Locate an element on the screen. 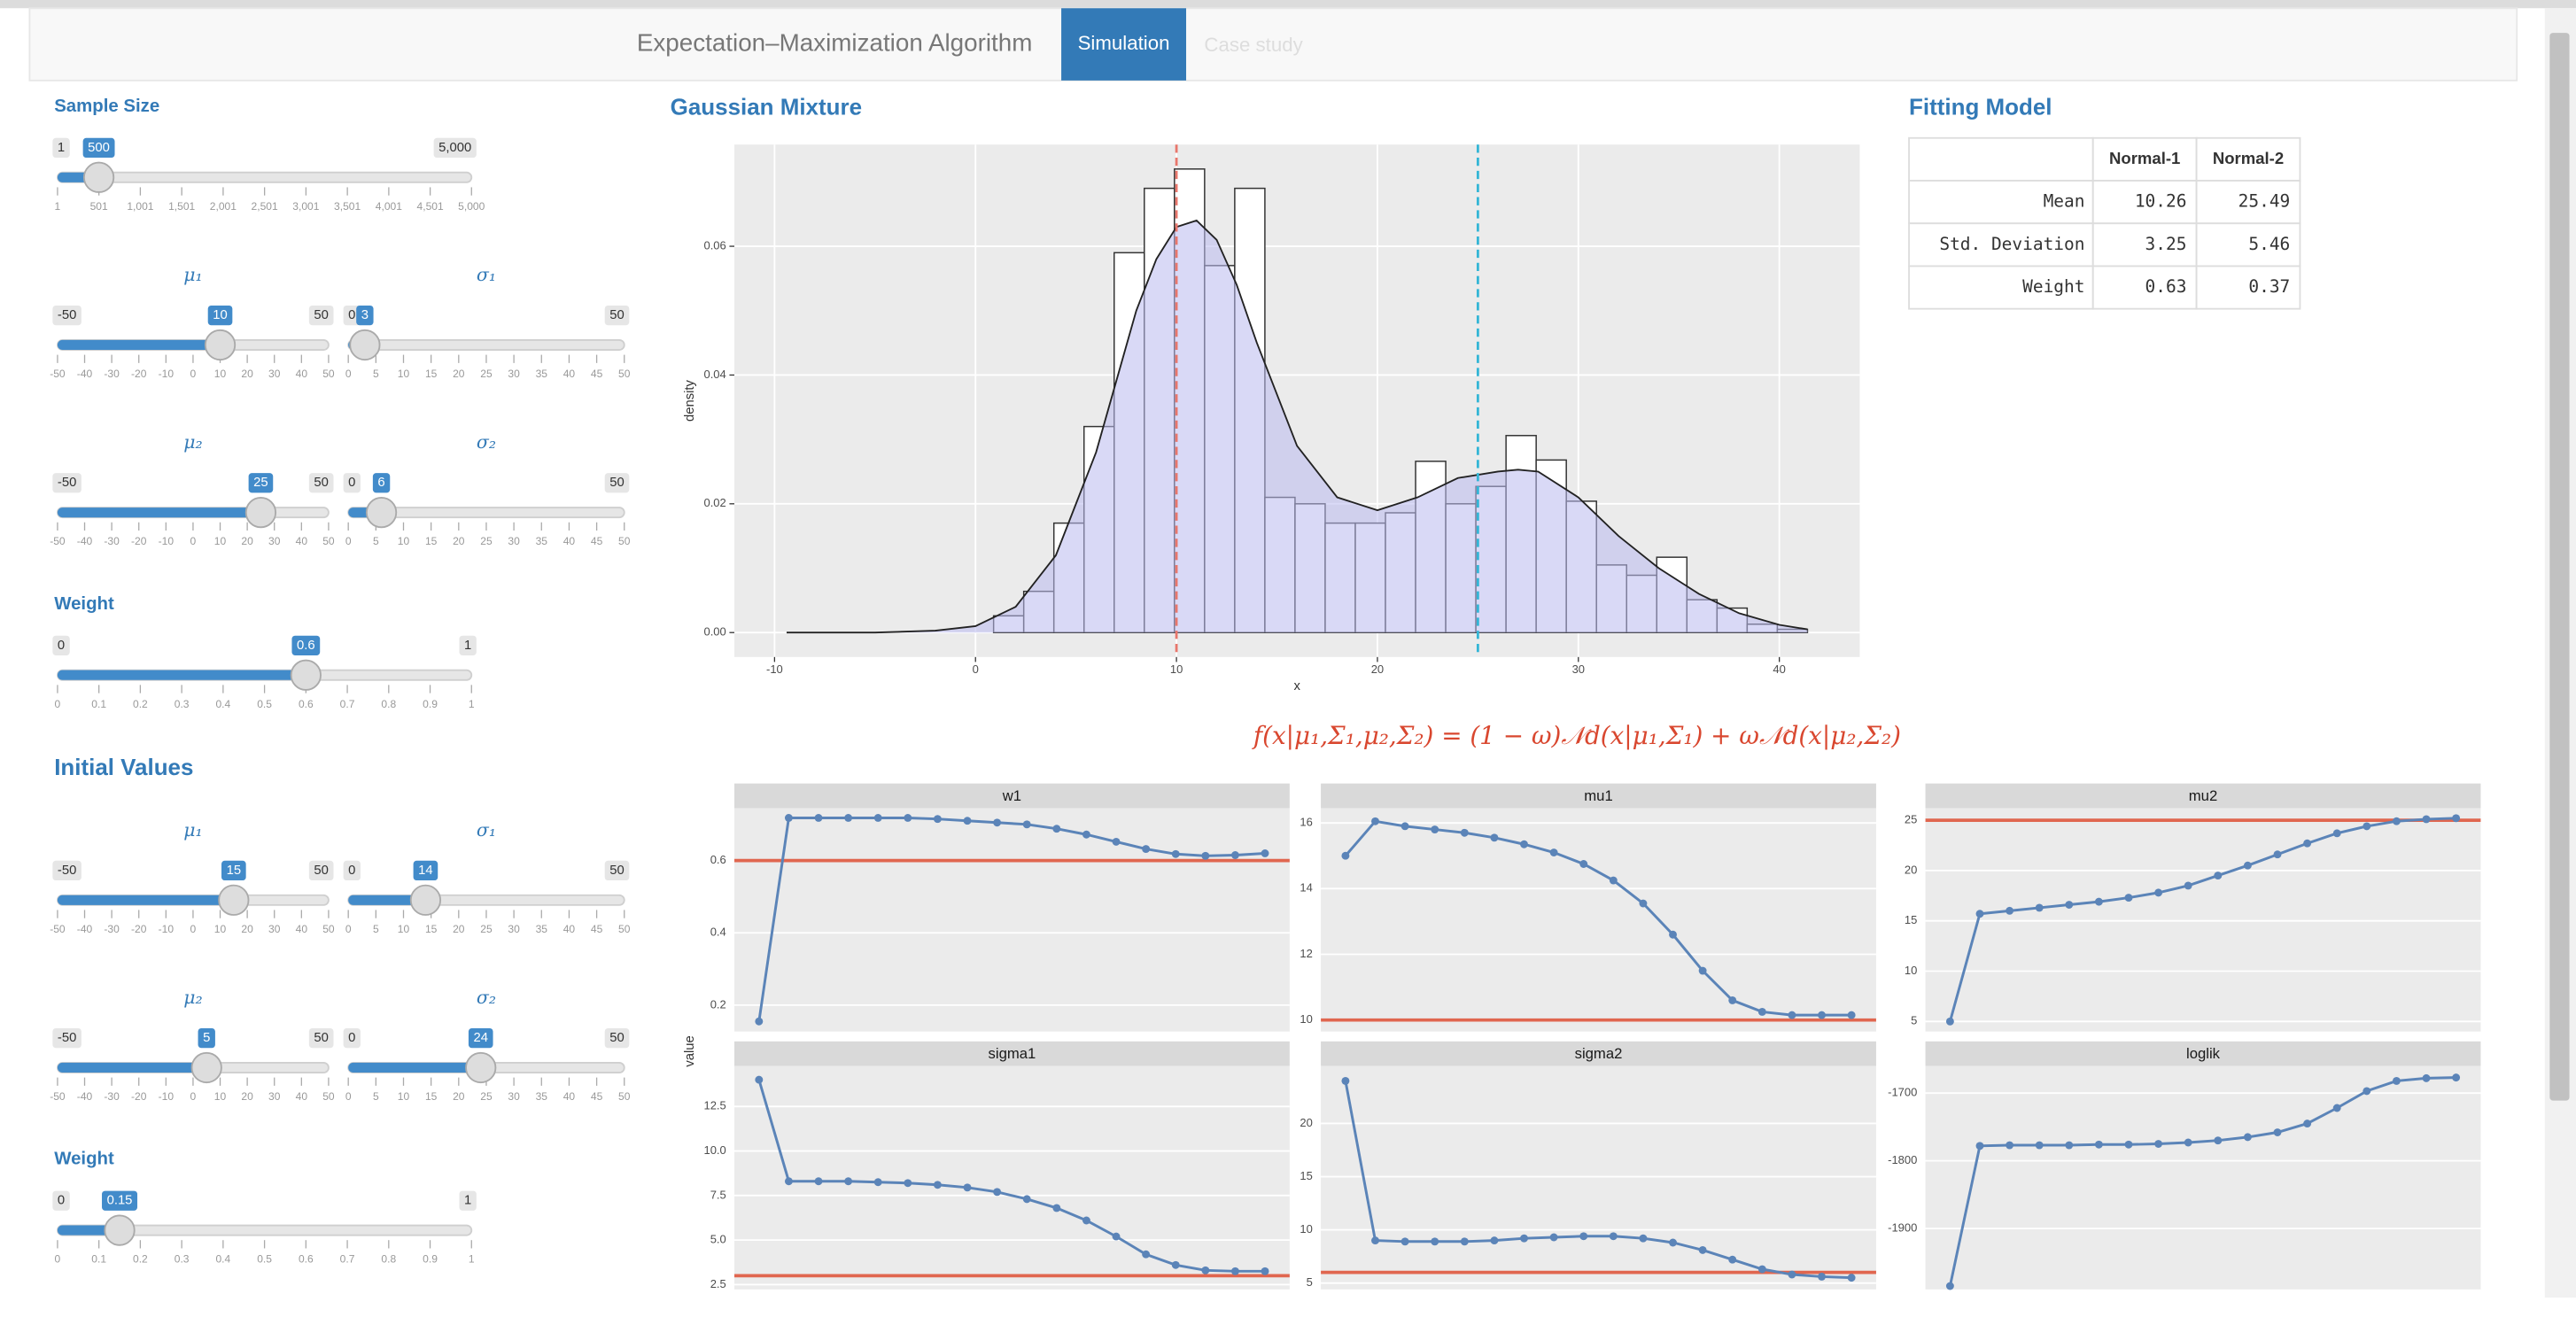 The width and height of the screenshot is (2576, 1317). y-tick-label: 10 is located at coordinates (1306, 1229).